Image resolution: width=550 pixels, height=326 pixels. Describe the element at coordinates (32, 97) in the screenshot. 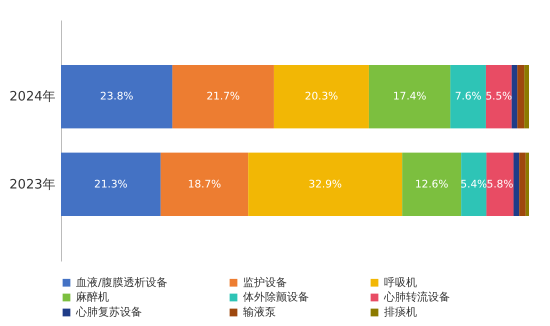

I see `y-tick-label: 2024年` at that location.